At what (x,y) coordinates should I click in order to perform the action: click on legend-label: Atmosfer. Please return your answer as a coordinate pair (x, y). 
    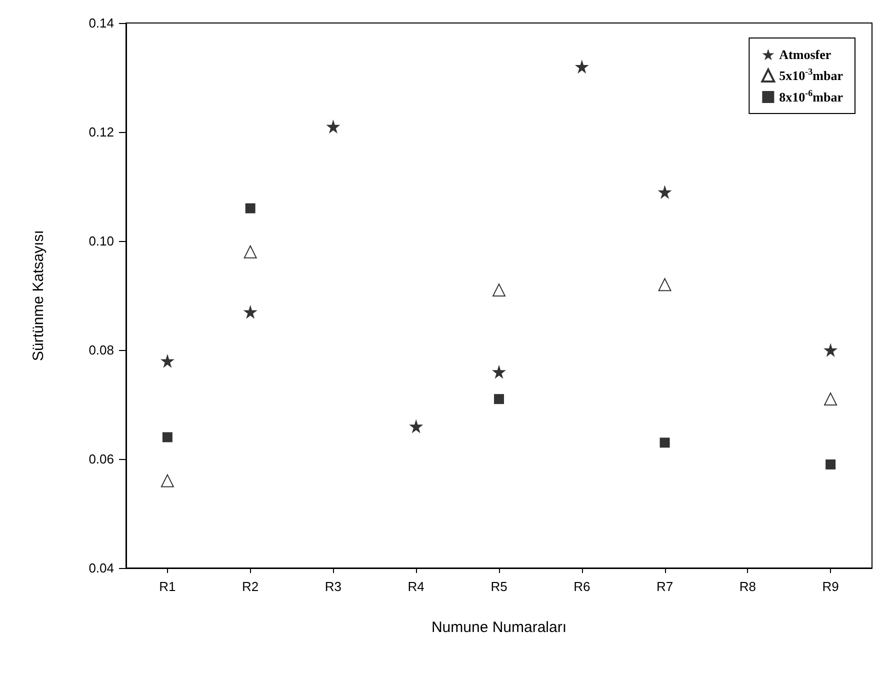
    Looking at the image, I should click on (805, 54).